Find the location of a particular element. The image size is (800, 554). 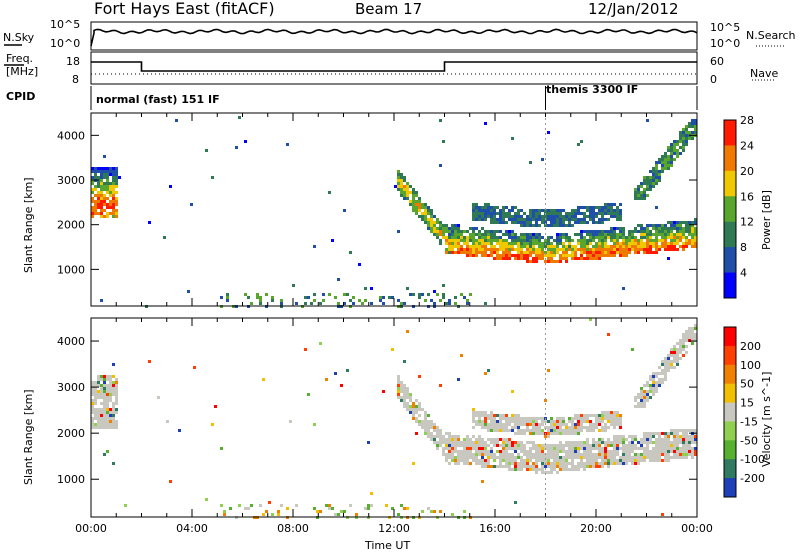

frequency-trace is located at coordinates (394, 66).